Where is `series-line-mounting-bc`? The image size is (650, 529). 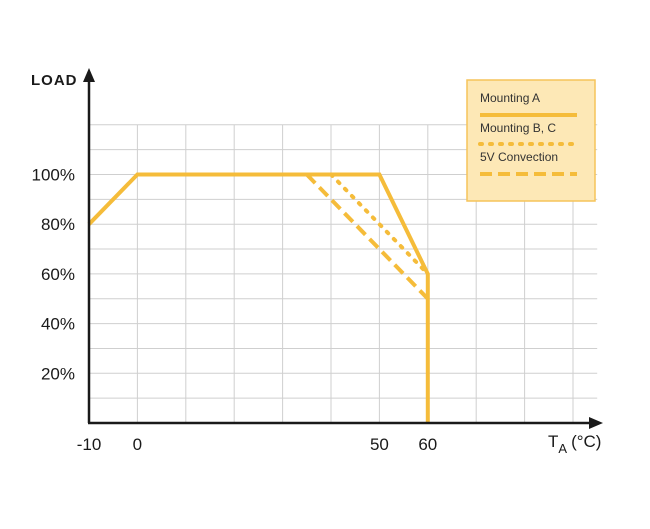
series-line-mounting-bc is located at coordinates (379, 224).